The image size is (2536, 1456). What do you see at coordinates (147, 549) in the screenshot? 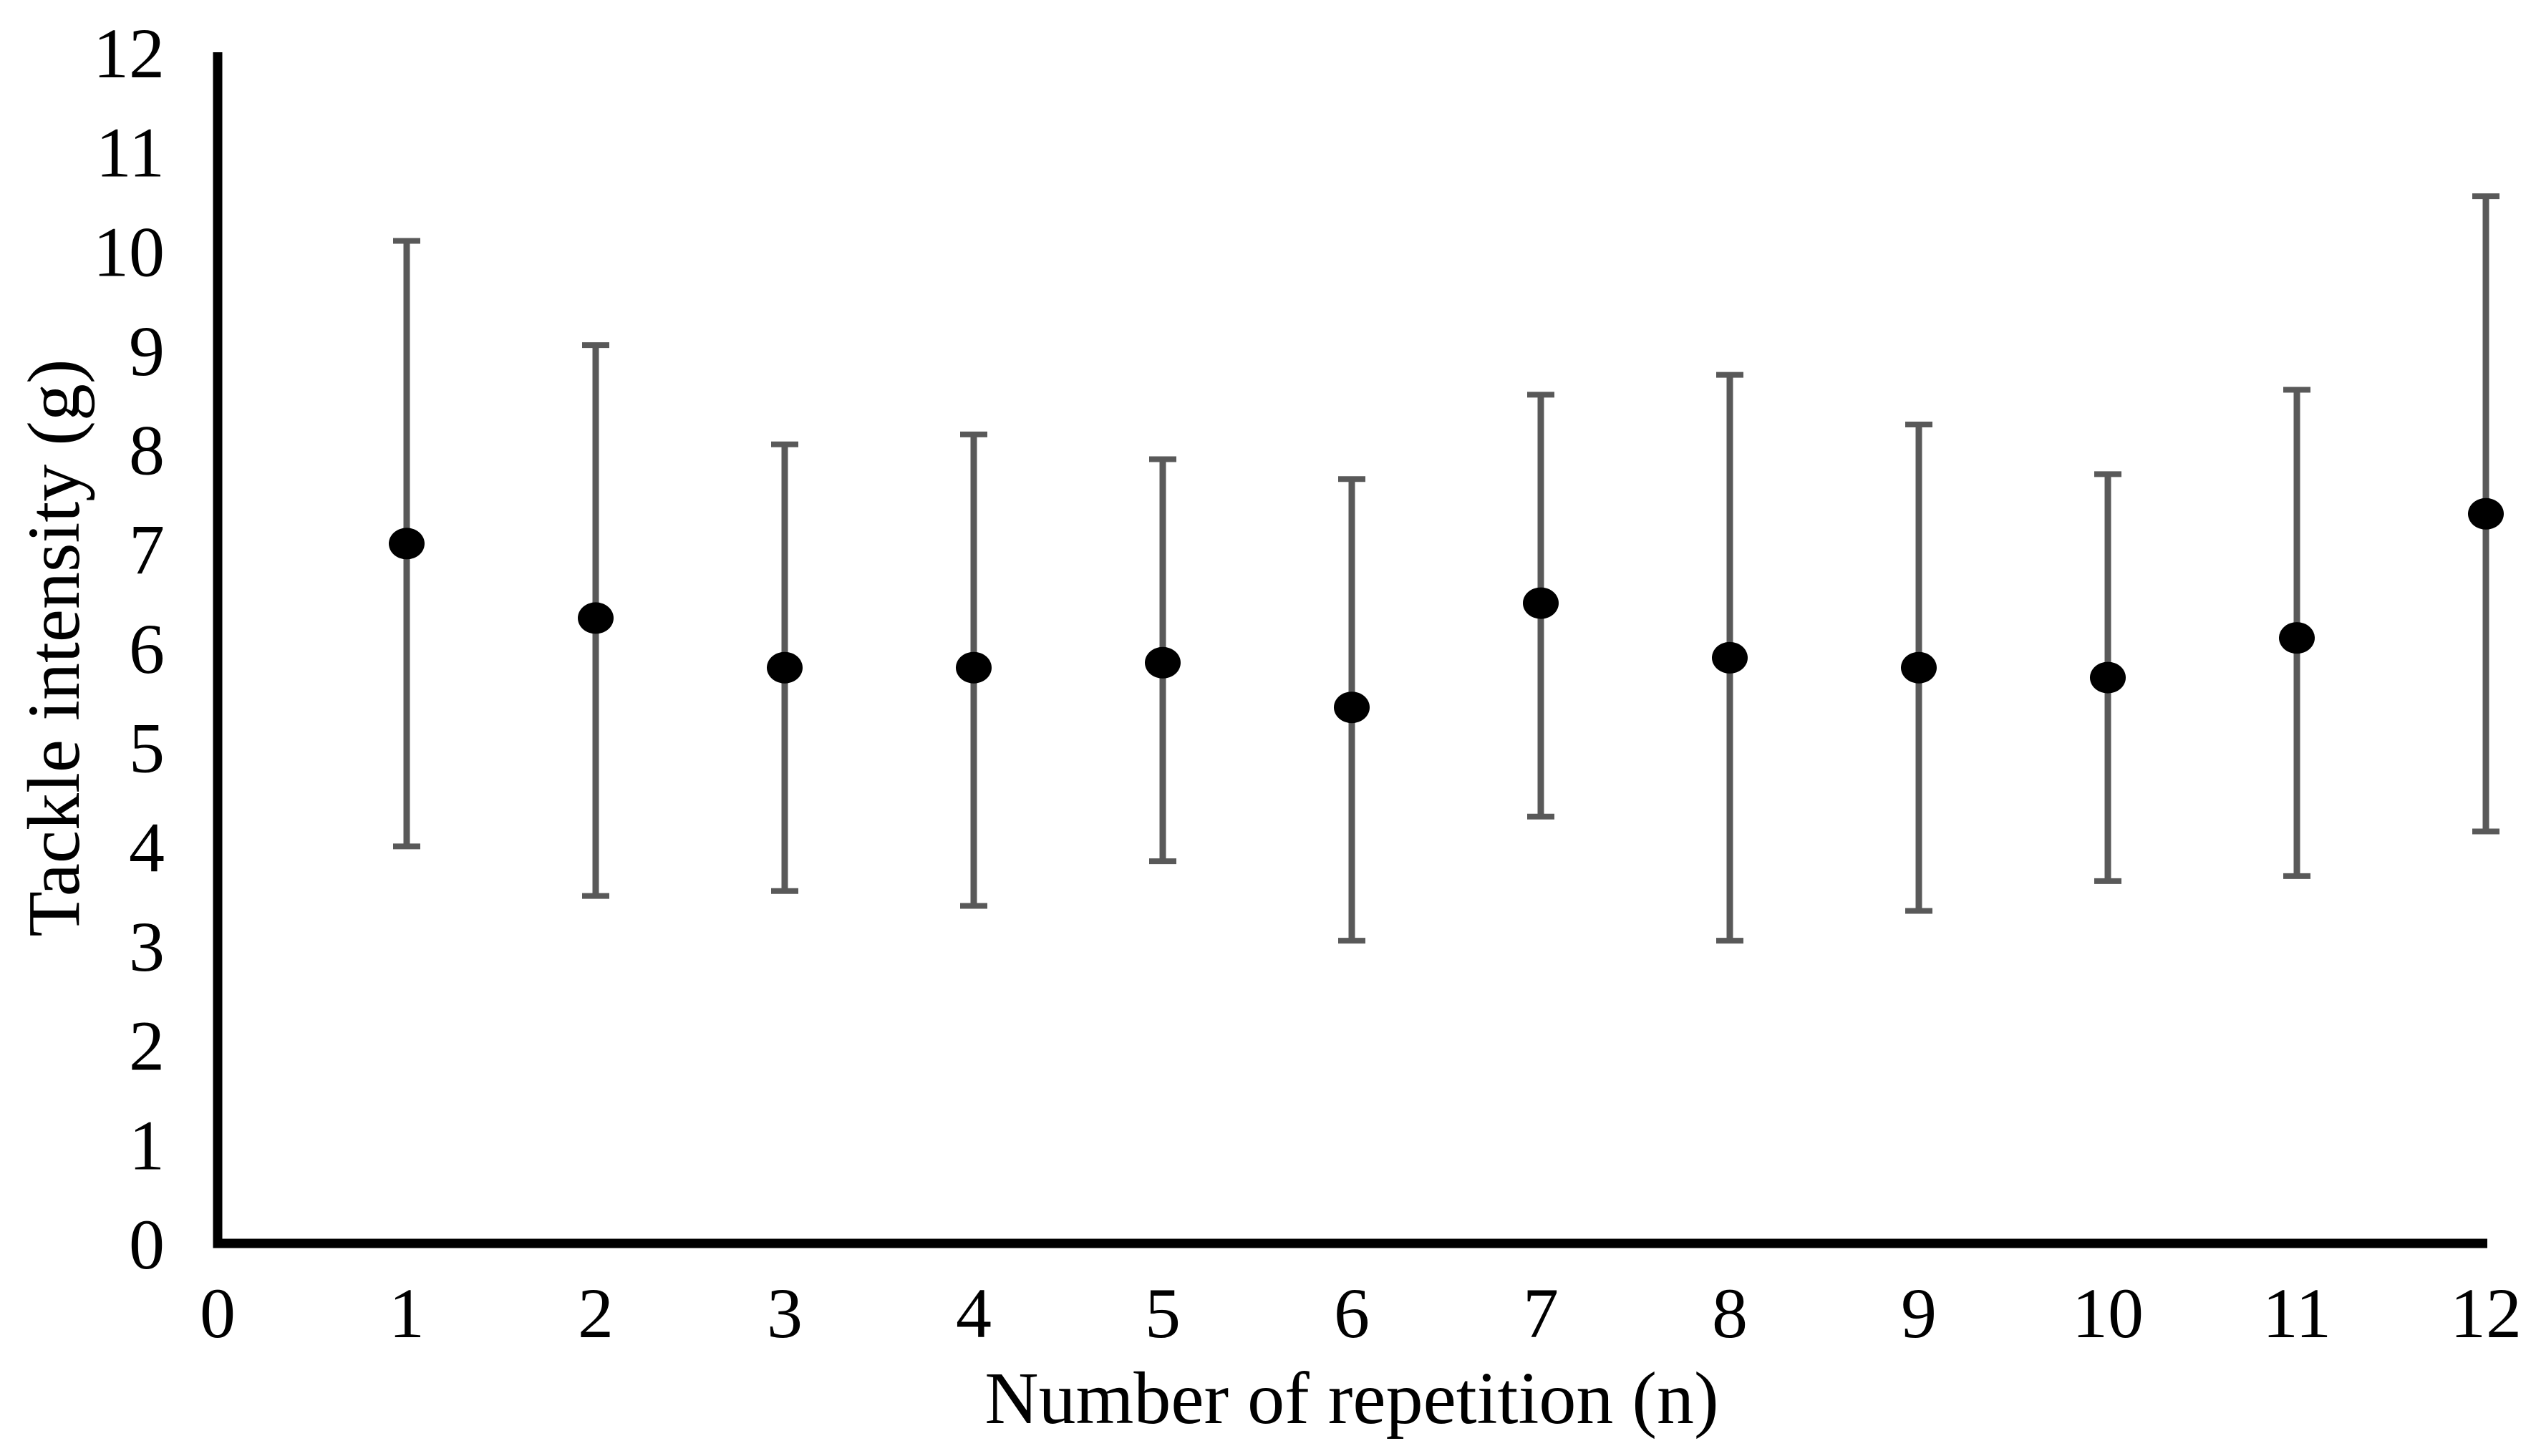
I see `y-tick-label: 7` at bounding box center [147, 549].